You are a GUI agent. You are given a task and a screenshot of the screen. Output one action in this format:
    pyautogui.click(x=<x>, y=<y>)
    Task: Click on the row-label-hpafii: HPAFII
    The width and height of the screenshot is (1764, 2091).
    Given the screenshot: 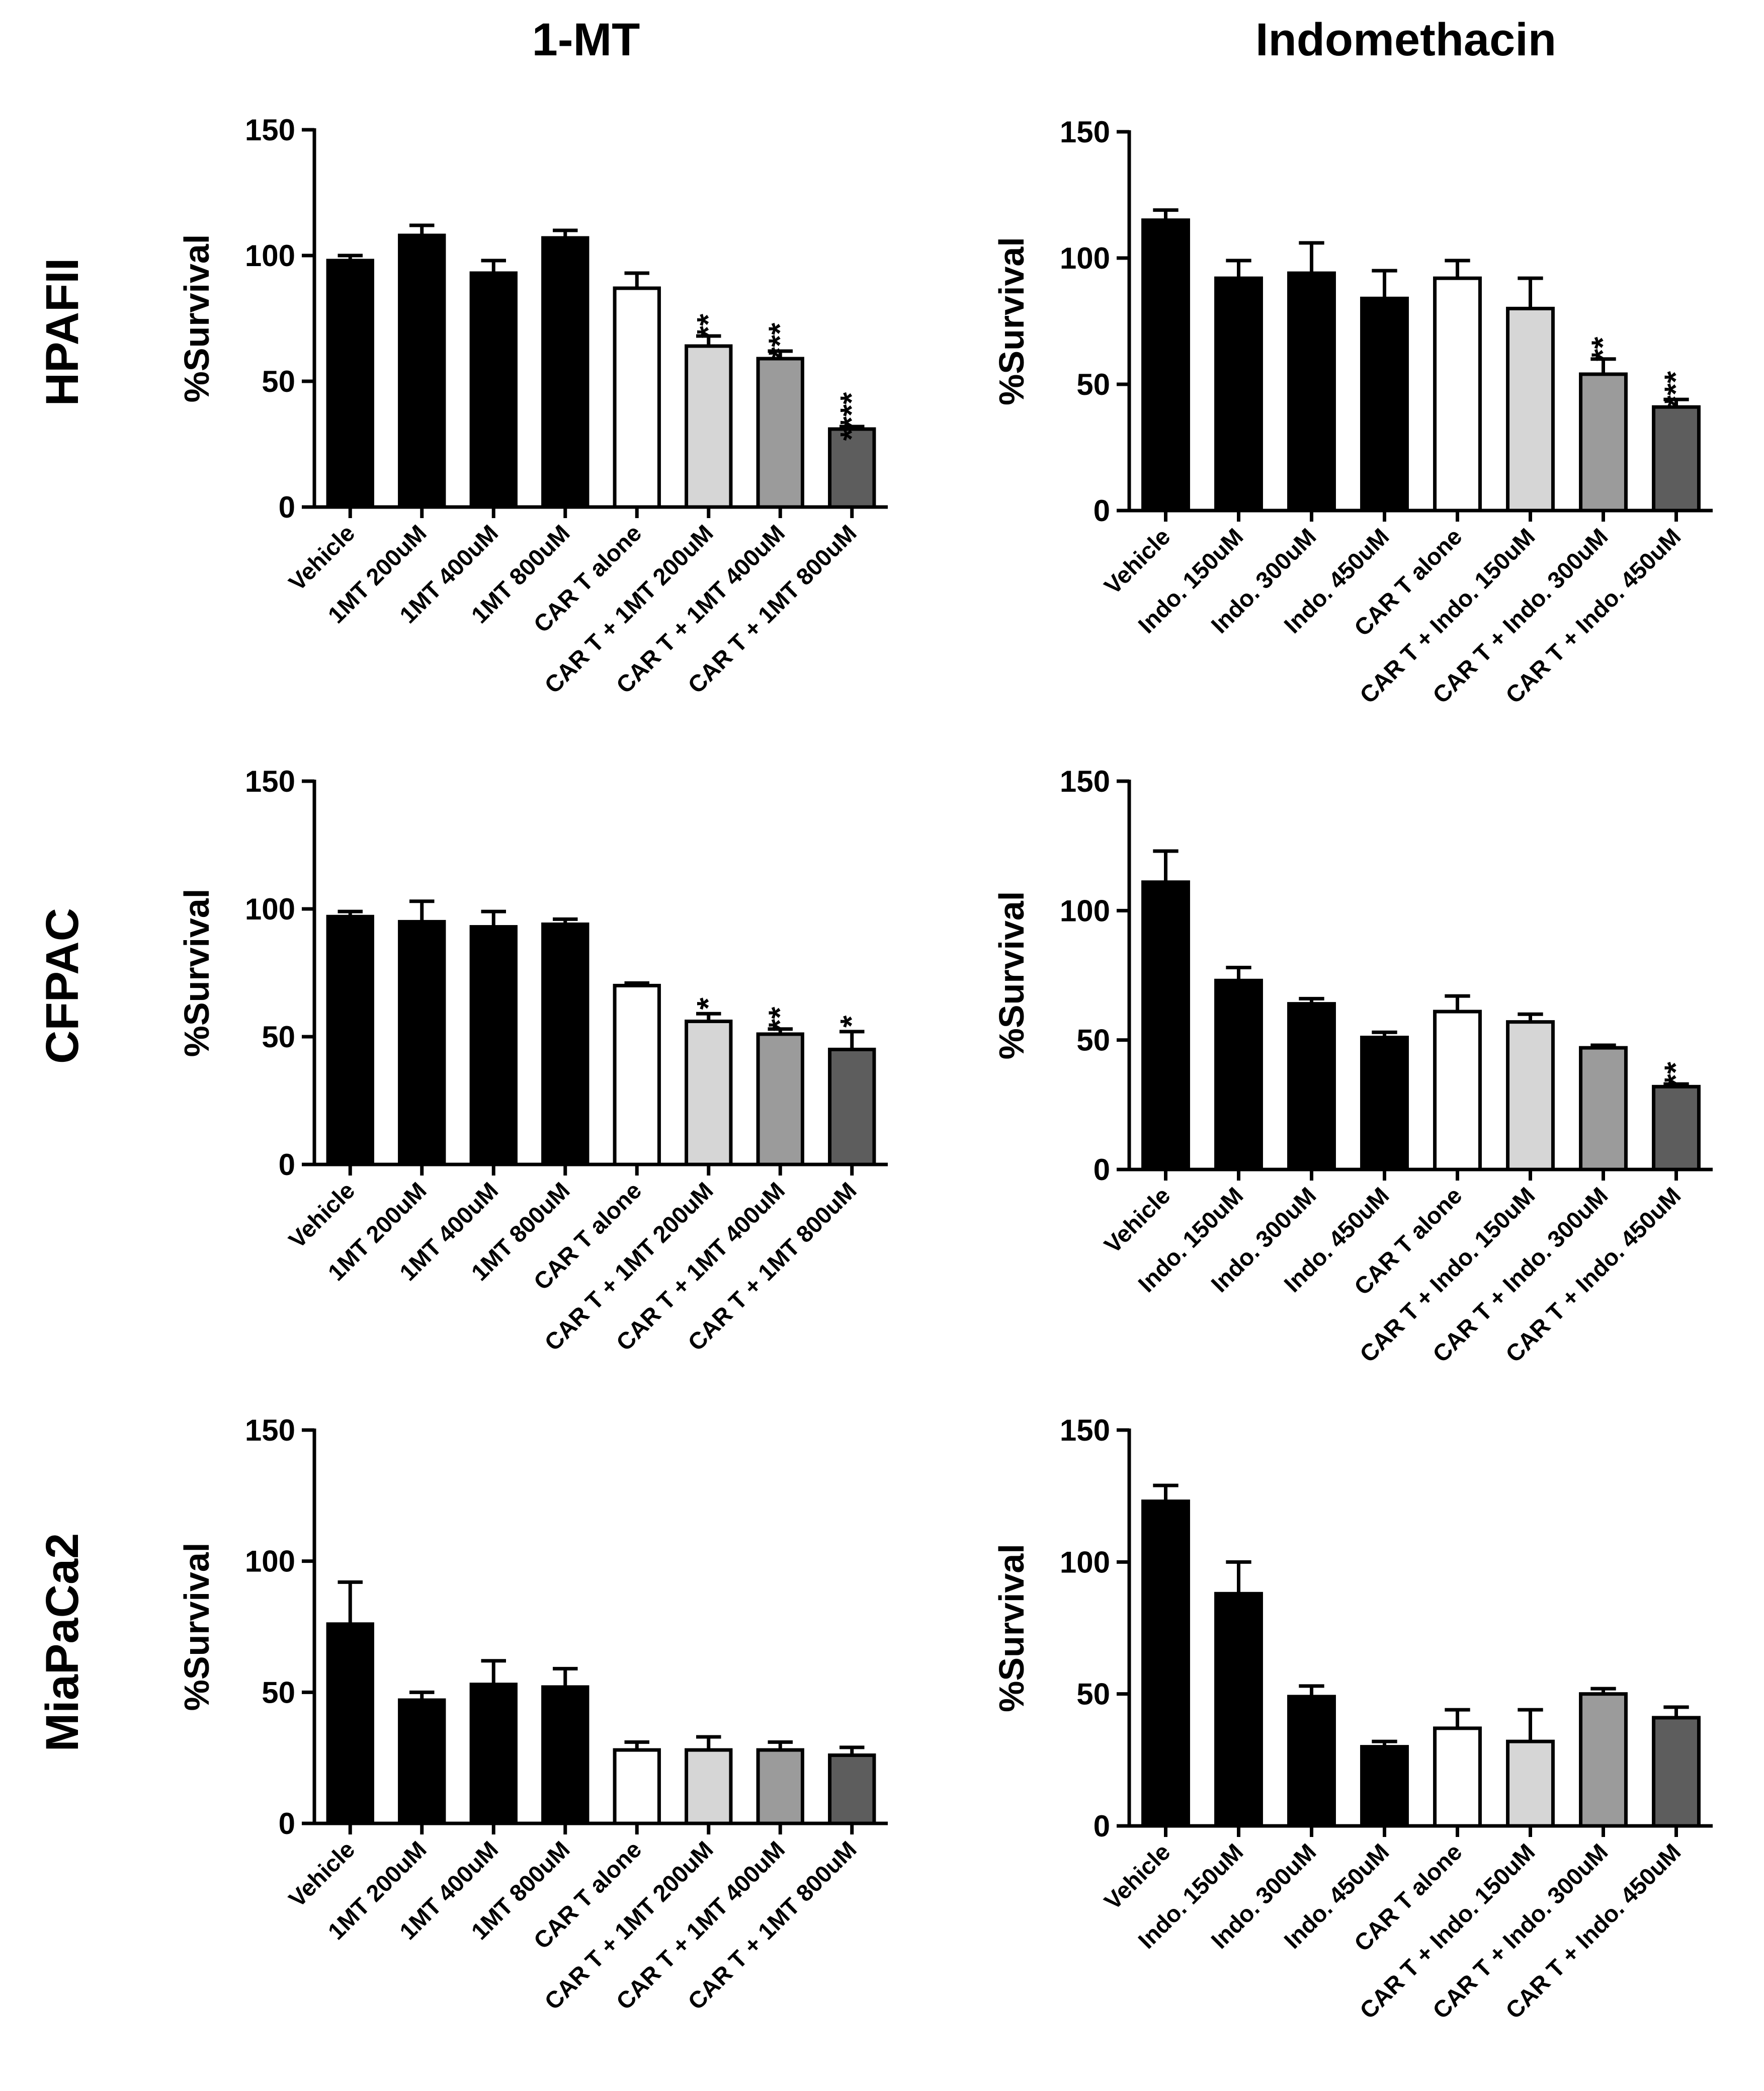 What is the action you would take?
    pyautogui.click(x=62, y=332)
    